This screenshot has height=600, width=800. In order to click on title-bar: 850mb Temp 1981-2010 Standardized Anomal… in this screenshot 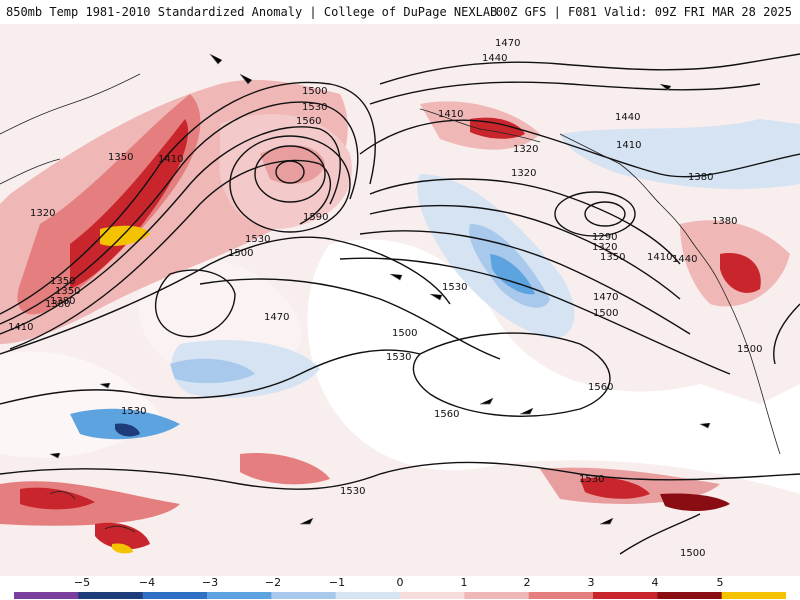, I will do `click(400, 12)`.